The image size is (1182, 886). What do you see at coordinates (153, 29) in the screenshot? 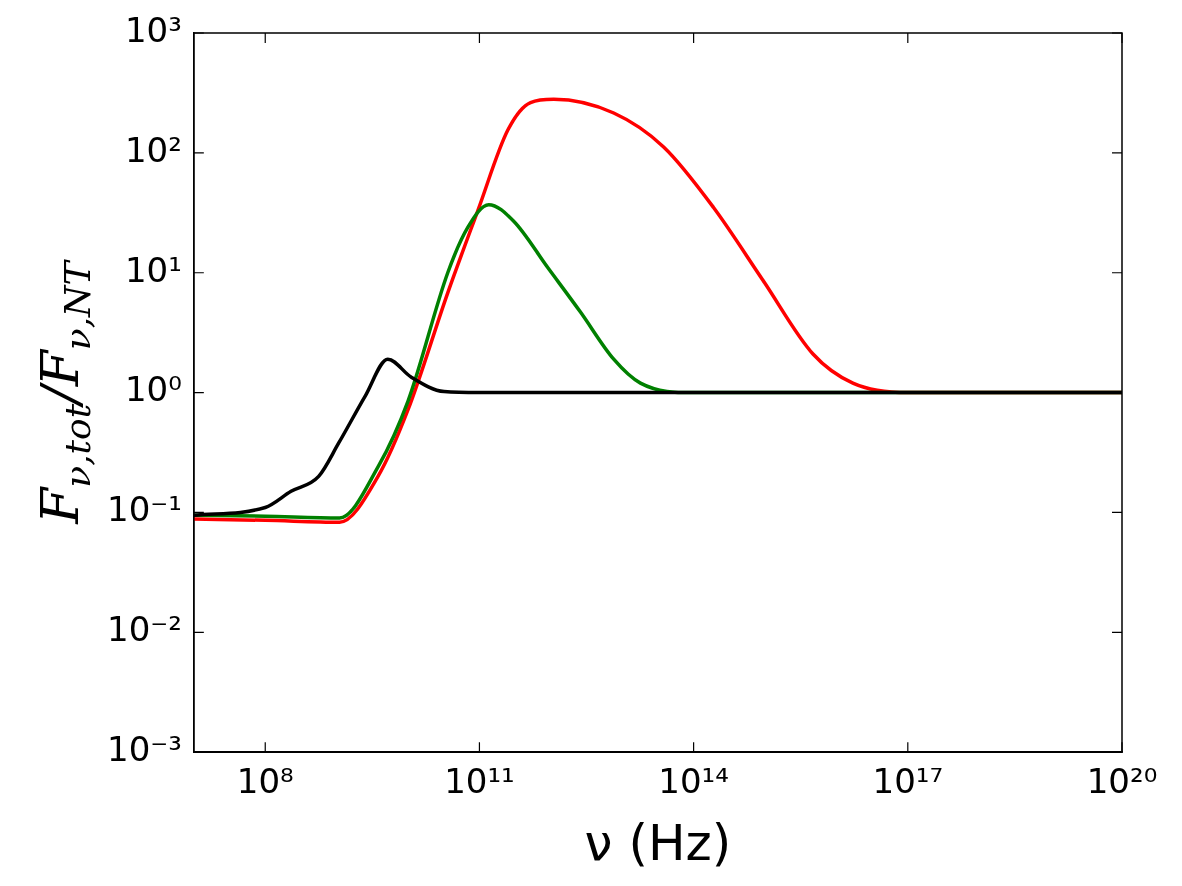
I see `y-tick-label: 10³` at bounding box center [153, 29].